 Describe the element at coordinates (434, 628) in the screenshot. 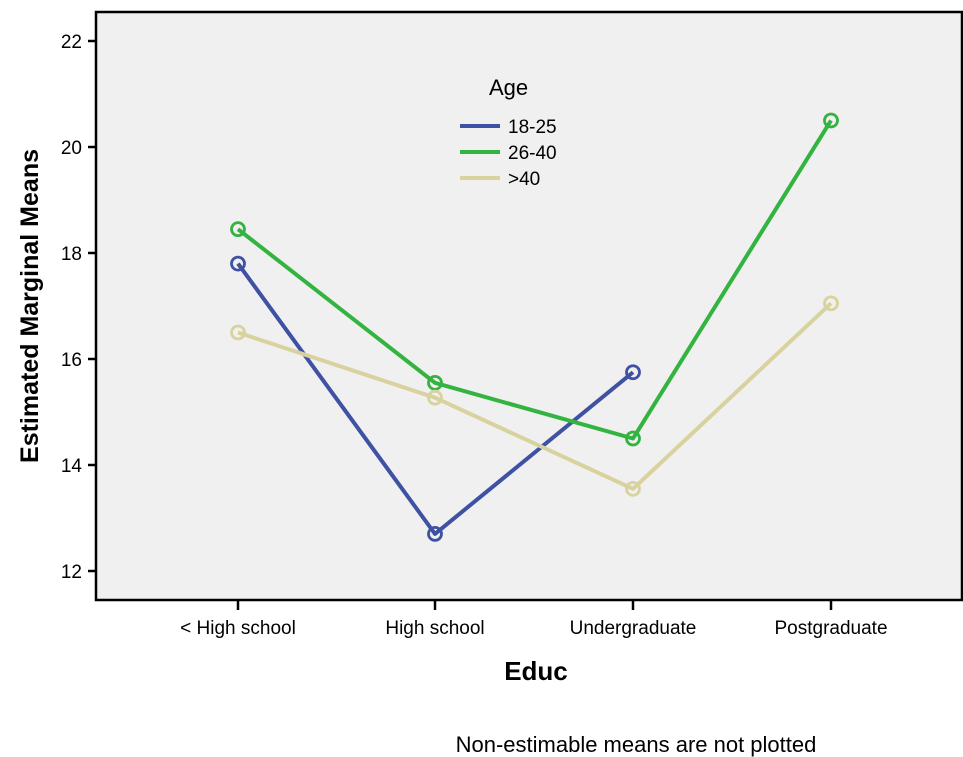

I see `x-tick-label: High school` at that location.